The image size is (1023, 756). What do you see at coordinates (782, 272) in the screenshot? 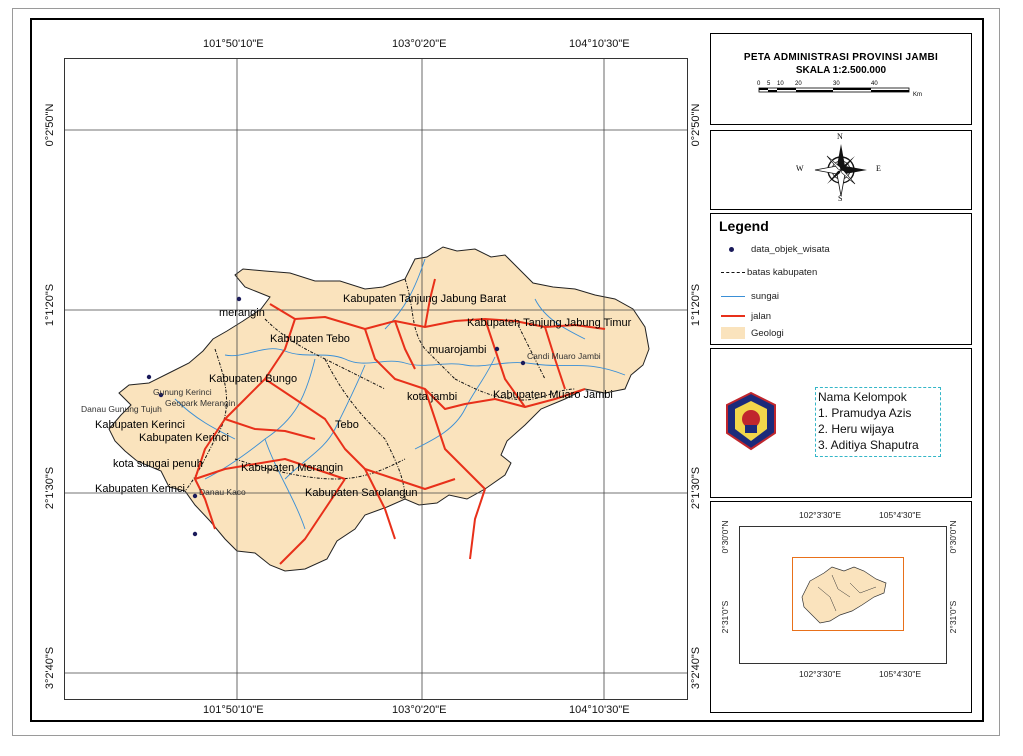
I see `legend-label: batas kabupaten` at bounding box center [782, 272].